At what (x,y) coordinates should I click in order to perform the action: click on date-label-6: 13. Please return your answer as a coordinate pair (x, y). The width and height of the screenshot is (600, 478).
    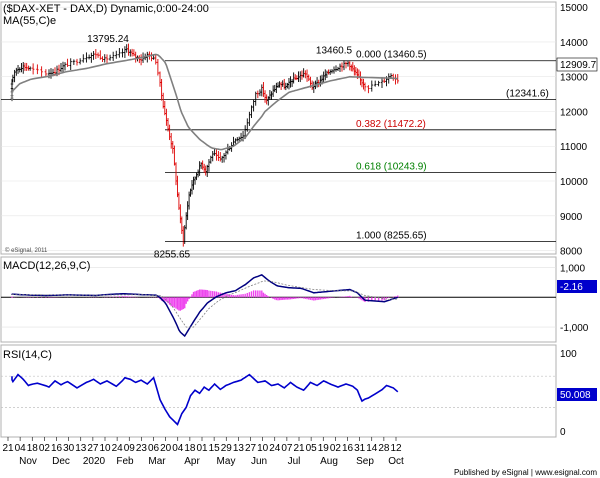
    Looking at the image, I should click on (81, 448).